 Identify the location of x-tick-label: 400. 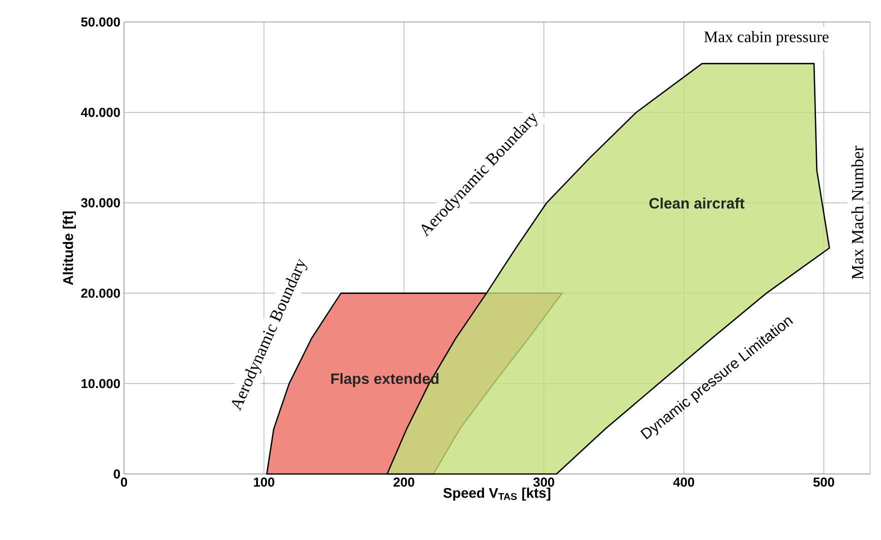
(683, 482).